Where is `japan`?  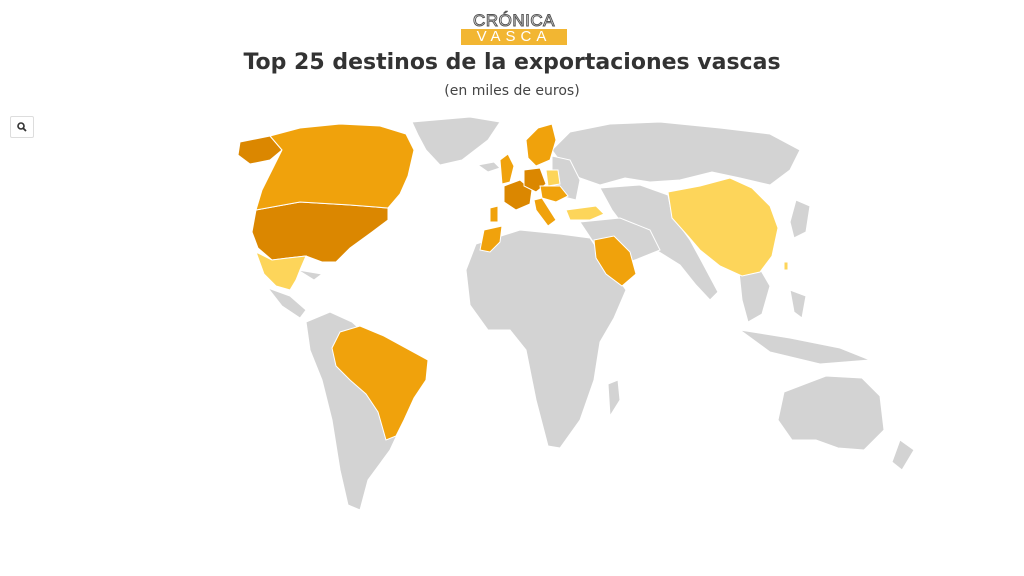 japan is located at coordinates (800, 219).